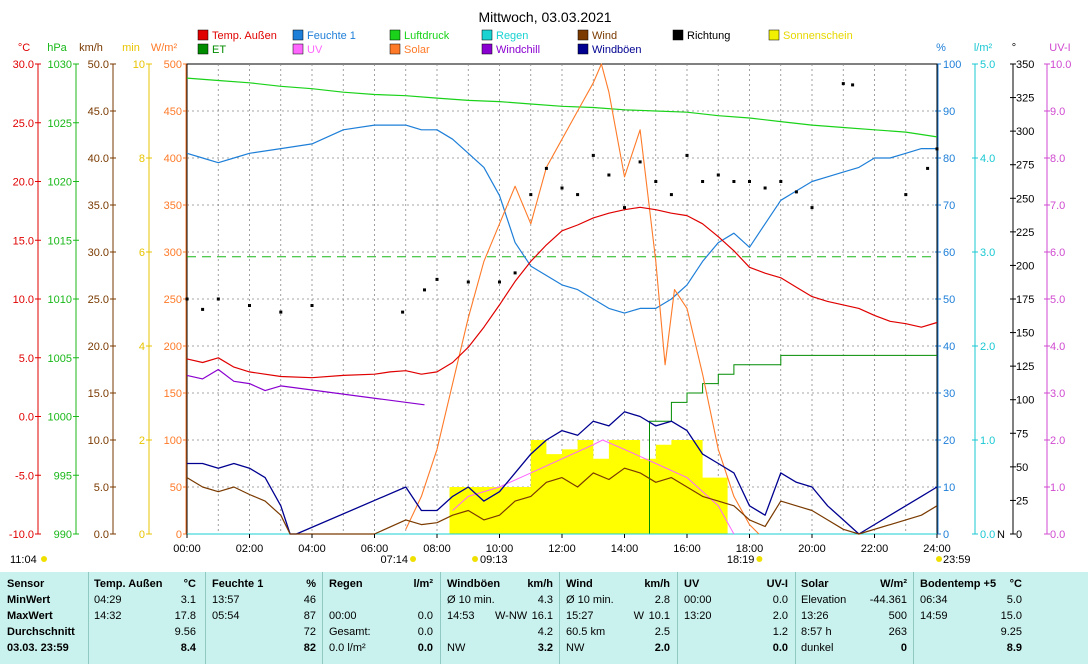 The image size is (1088, 664). What do you see at coordinates (219, 50) in the screenshot?
I see `legend-label: ET` at bounding box center [219, 50].